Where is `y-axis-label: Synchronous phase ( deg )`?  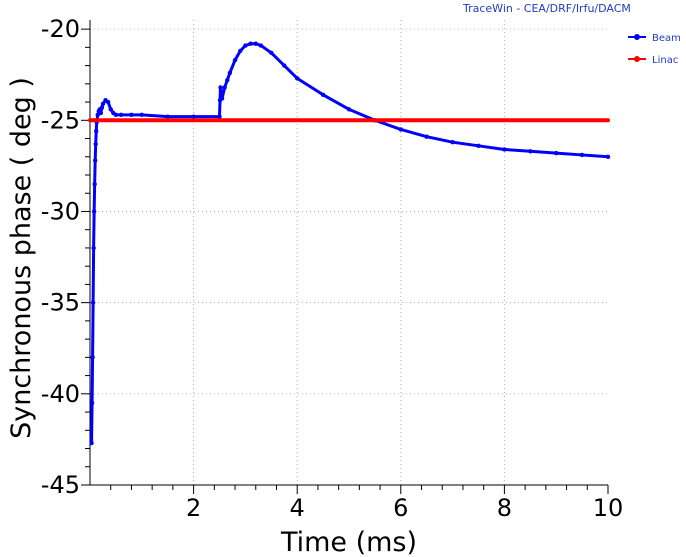
y-axis-label: Synchronous phase ( deg ) is located at coordinates (21, 258).